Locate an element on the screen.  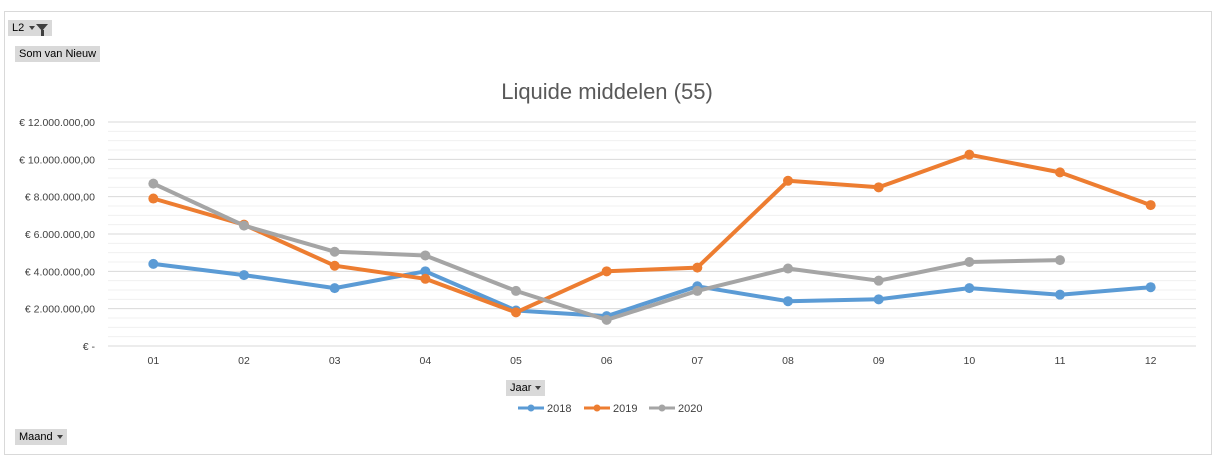
filter-label: L2 is located at coordinates (18, 28).